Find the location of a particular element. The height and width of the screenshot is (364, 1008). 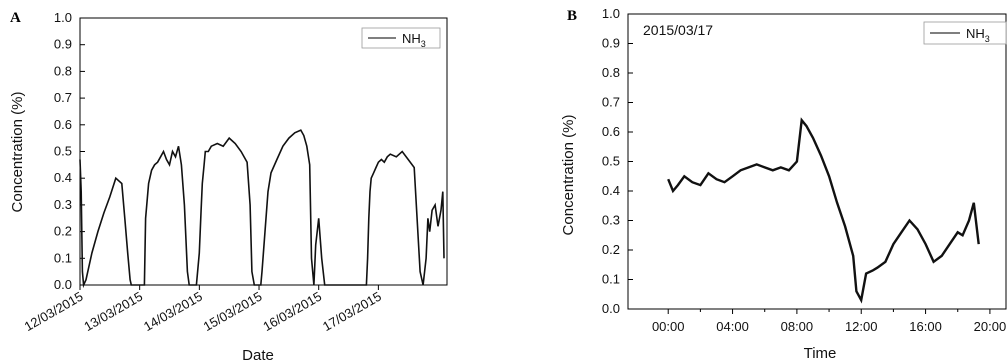

x-tick-label: 08:00 is located at coordinates (797, 326).